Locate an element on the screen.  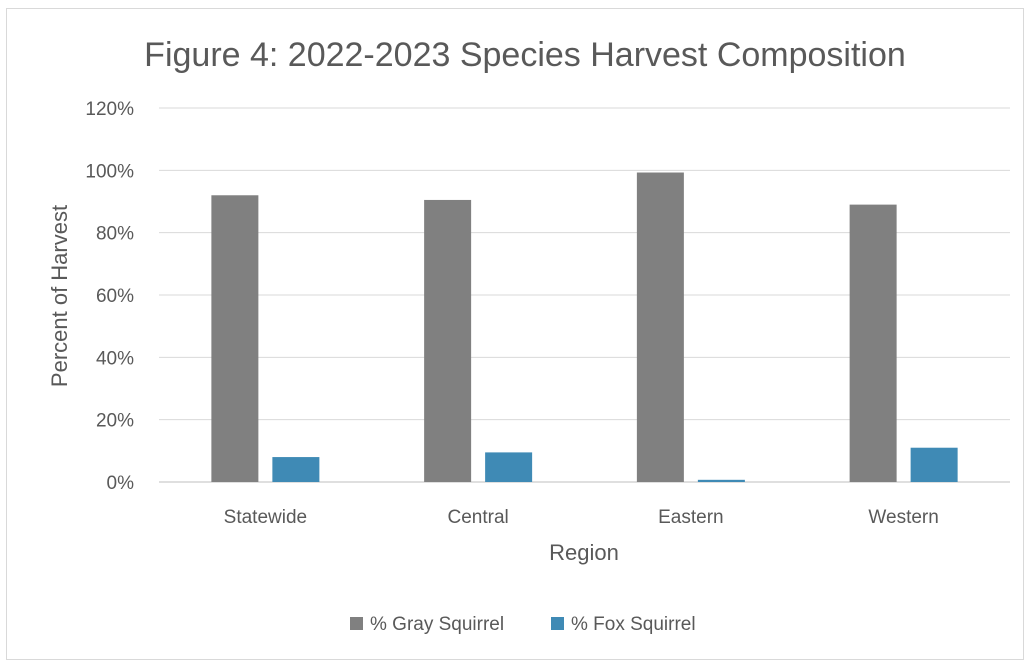
y-tick-label: 40% is located at coordinates (115, 358).